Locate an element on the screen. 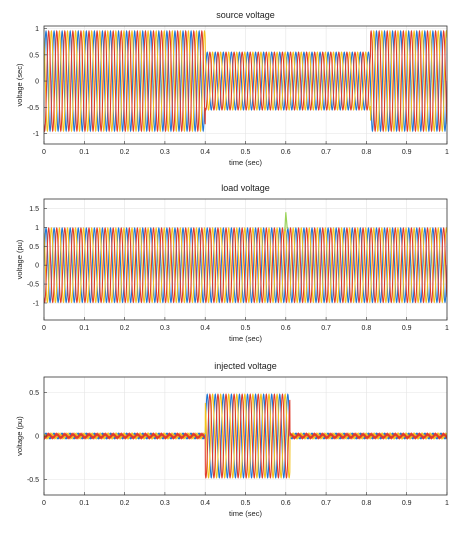  chart-title: load voltage is located at coordinates (245, 188).